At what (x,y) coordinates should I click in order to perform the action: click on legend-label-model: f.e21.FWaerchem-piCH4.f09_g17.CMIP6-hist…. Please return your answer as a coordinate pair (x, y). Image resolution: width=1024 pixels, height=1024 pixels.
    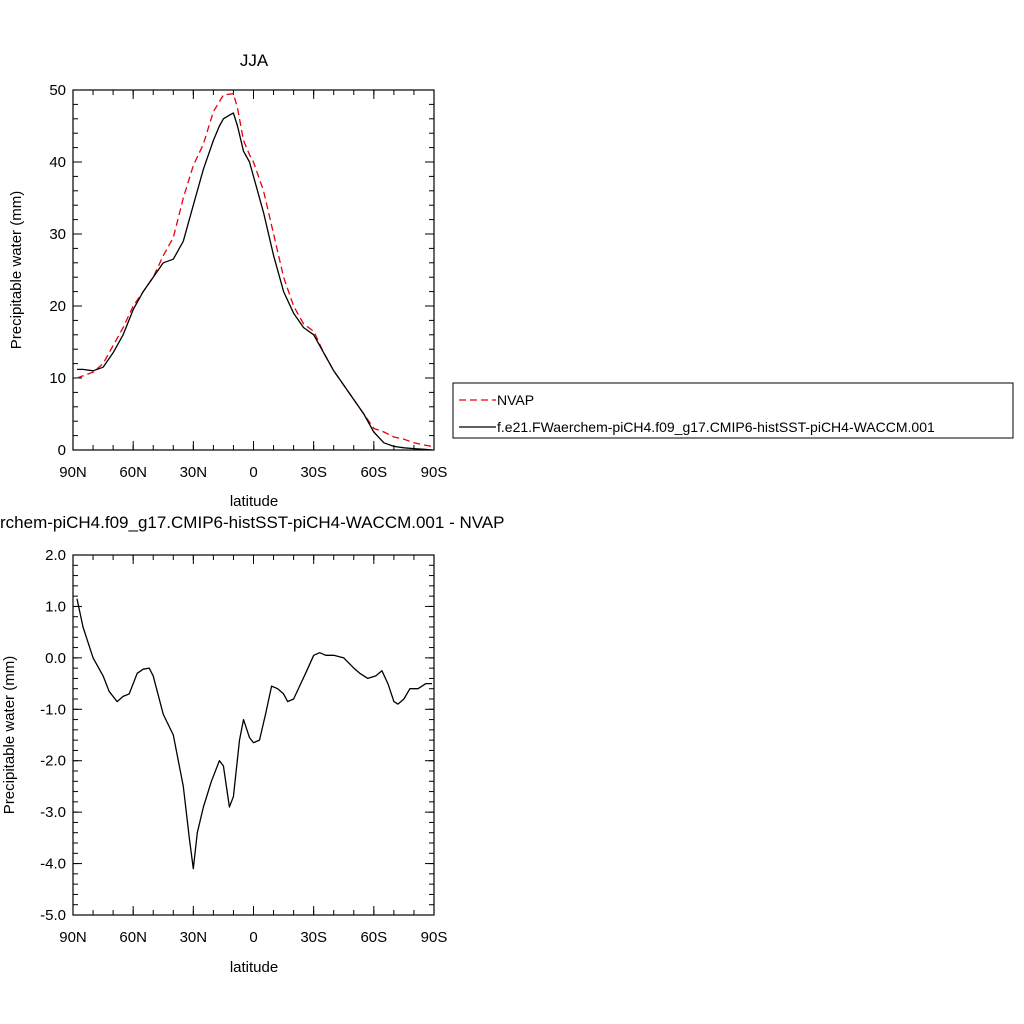
    Looking at the image, I should click on (716, 427).